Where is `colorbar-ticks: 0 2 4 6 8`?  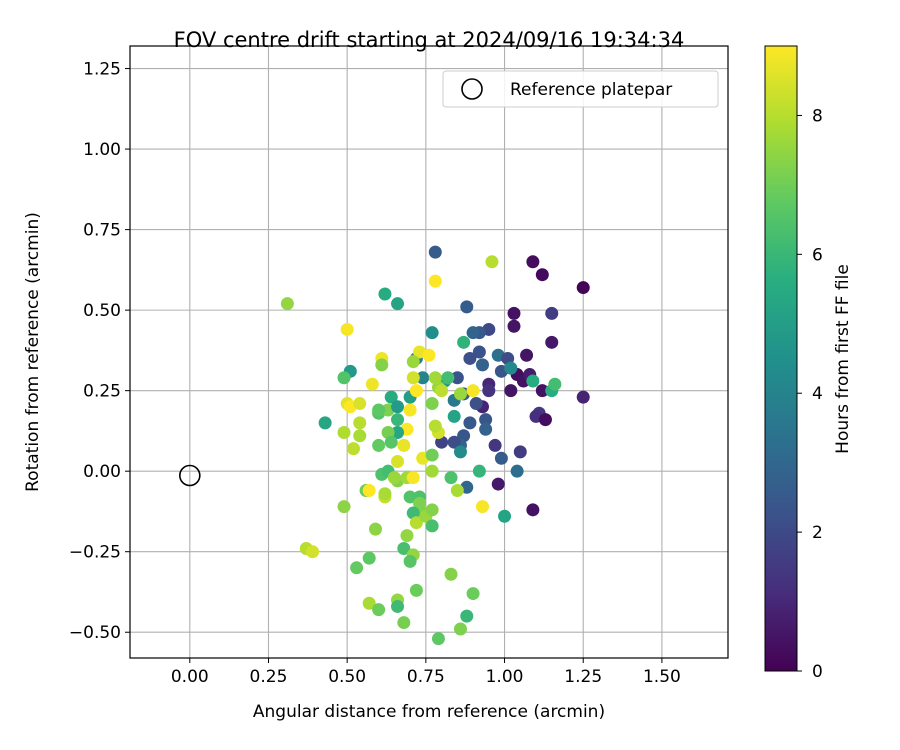
colorbar-ticks: 0 2 4 6 8 is located at coordinates (810, 394).